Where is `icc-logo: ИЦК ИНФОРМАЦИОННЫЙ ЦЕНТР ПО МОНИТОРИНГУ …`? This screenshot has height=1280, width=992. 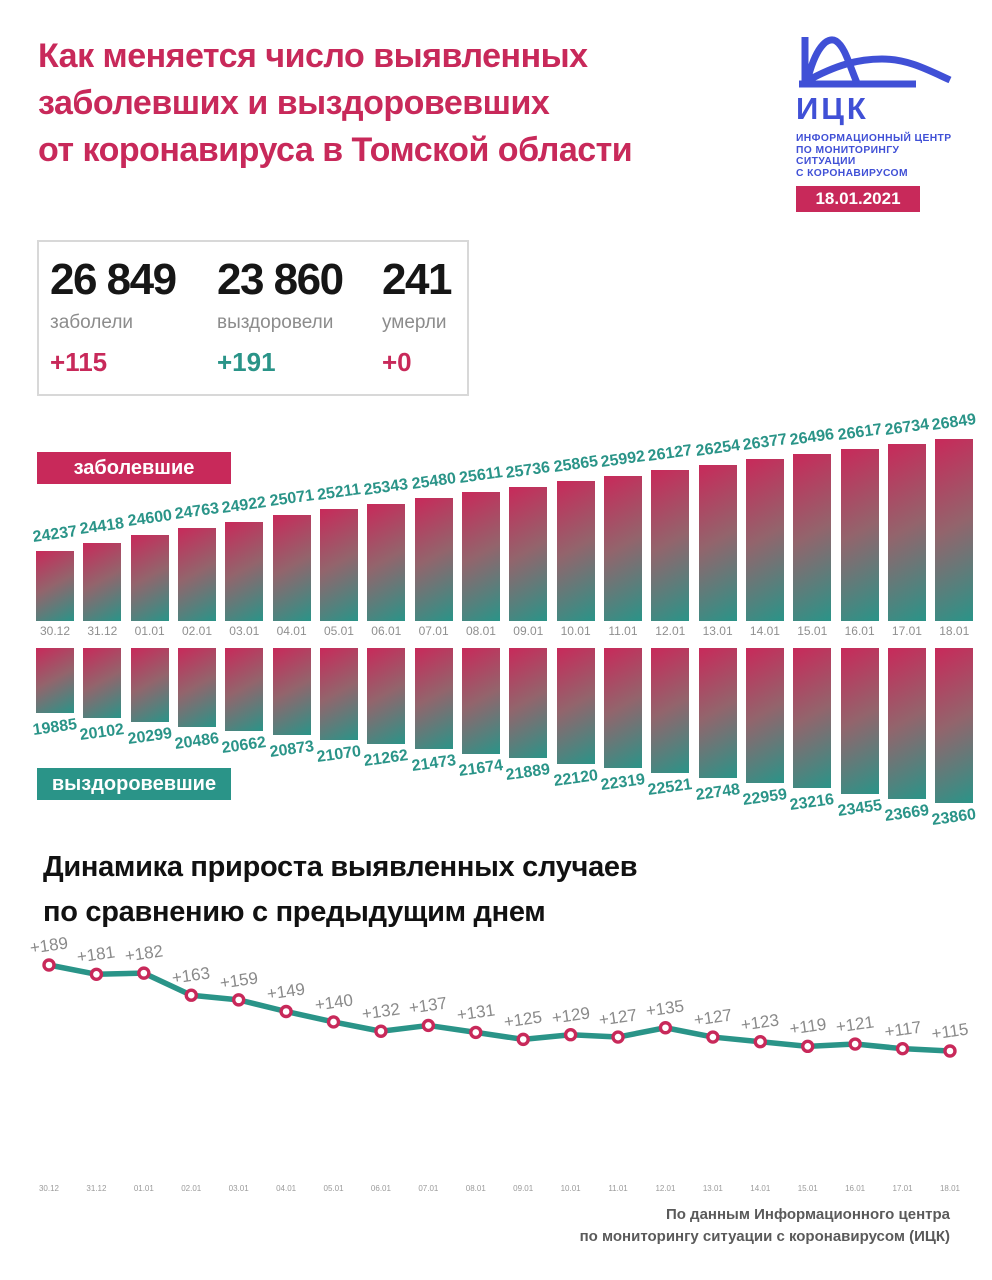 icc-logo: ИЦК ИНФОРМАЦИОННЫЙ ЦЕНТР ПО МОНИТОРИНГУ … is located at coordinates (876, 123).